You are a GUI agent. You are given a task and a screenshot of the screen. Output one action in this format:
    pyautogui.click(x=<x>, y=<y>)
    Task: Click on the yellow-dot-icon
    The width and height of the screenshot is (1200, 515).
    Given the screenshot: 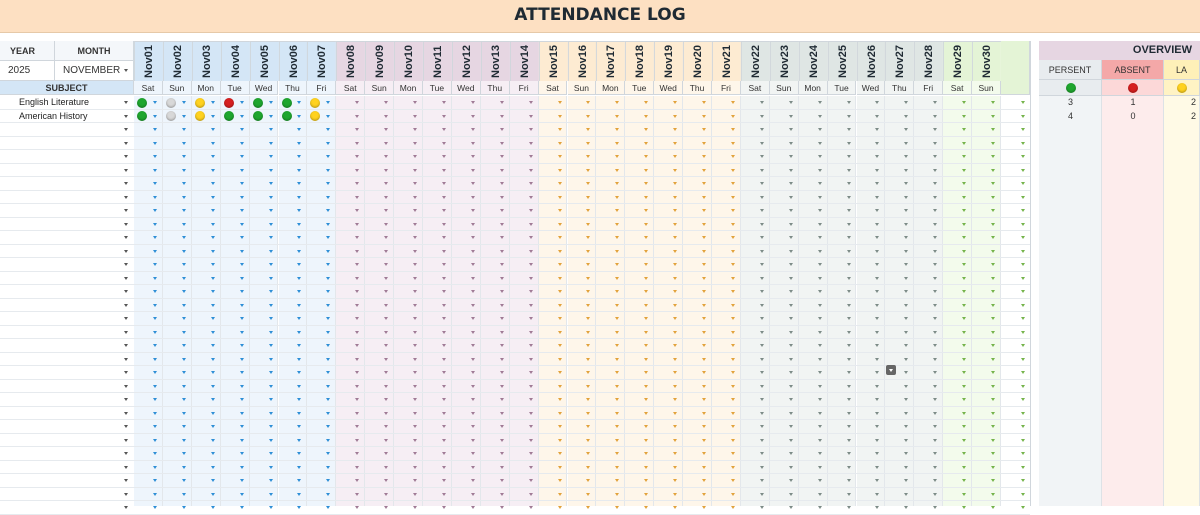 What is the action you would take?
    pyautogui.click(x=199, y=102)
    